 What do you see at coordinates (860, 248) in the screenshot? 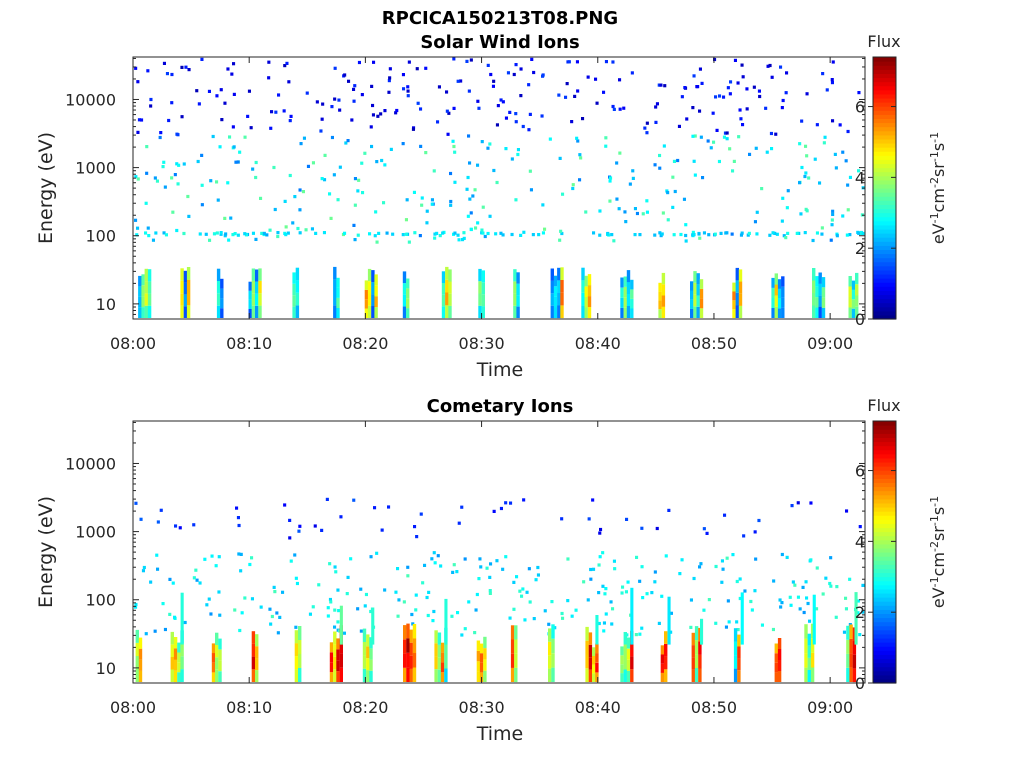
I see `colorbar-tick-label: 2` at bounding box center [860, 248].